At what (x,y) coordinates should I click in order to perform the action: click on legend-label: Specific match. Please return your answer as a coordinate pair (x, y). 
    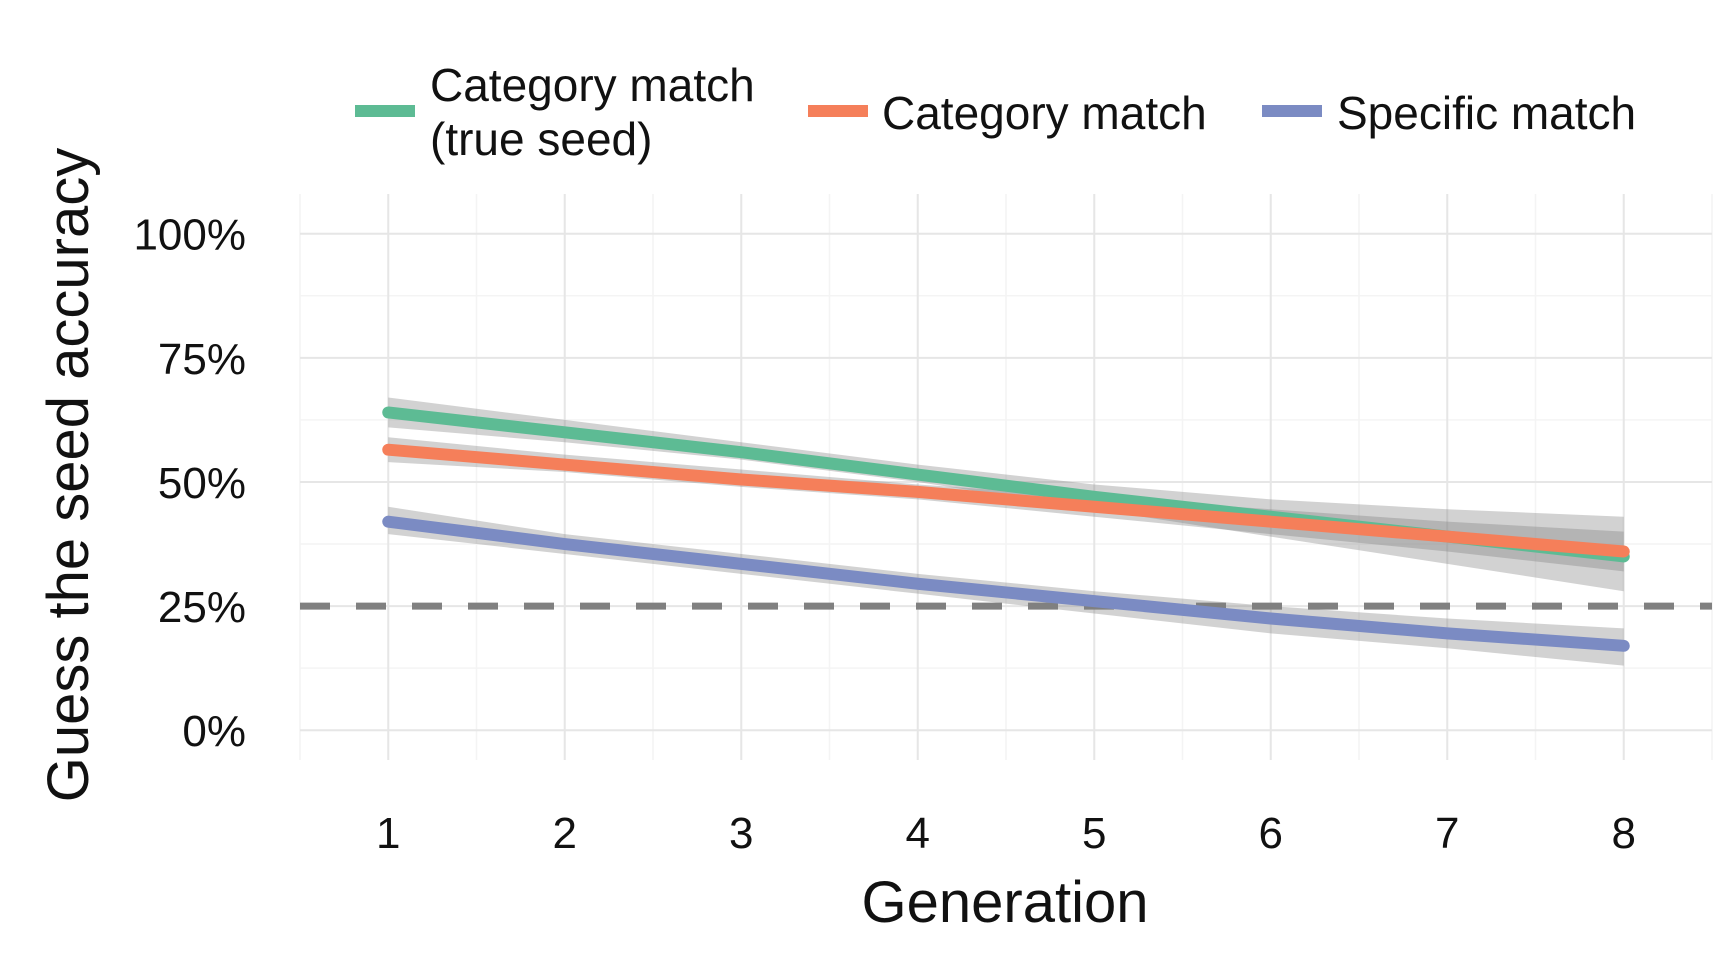
    Looking at the image, I should click on (1486, 113).